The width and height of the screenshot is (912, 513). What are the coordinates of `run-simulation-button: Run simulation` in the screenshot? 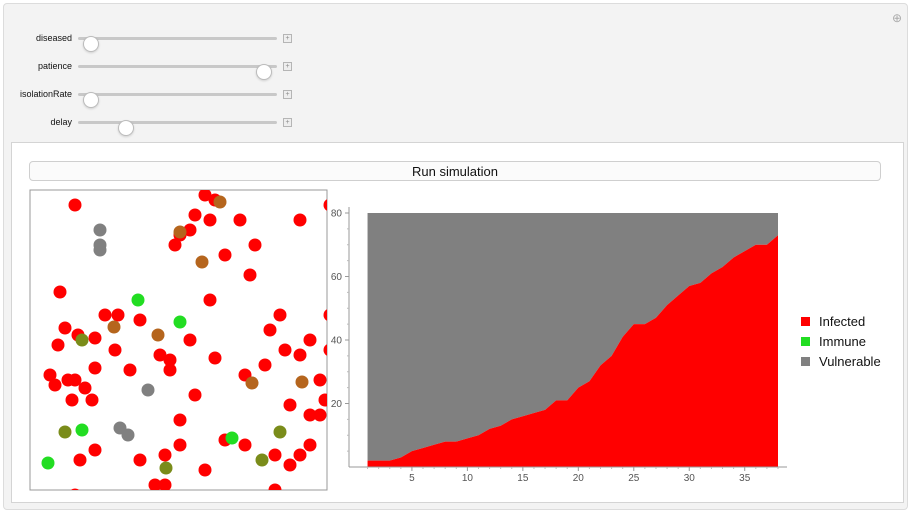 It's located at (455, 171).